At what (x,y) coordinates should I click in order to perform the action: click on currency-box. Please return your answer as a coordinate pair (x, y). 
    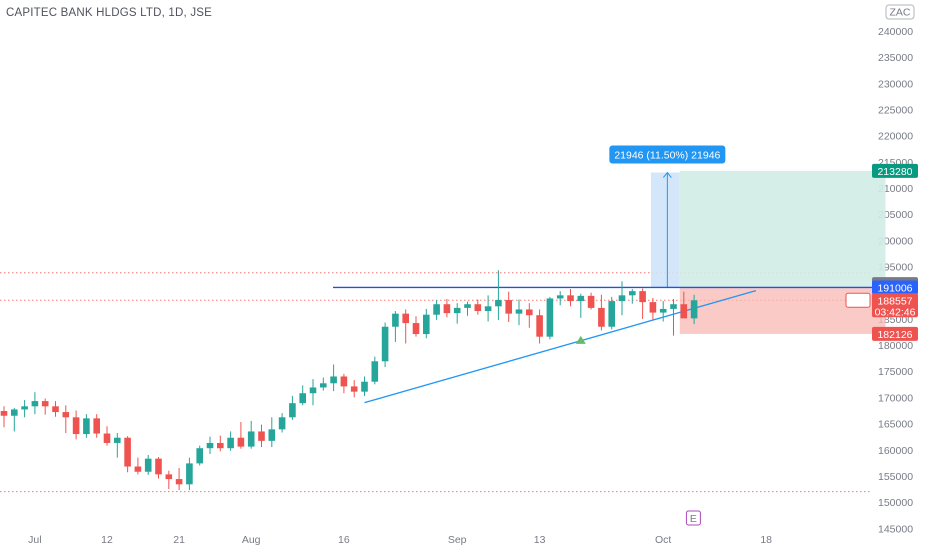
    Looking at the image, I should click on (900, 12).